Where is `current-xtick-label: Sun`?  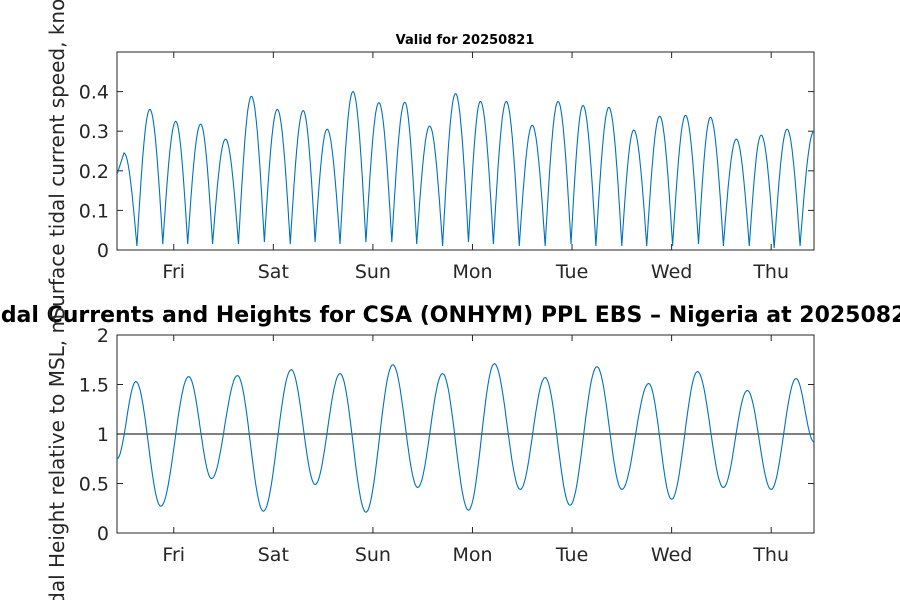 current-xtick-label: Sun is located at coordinates (373, 272).